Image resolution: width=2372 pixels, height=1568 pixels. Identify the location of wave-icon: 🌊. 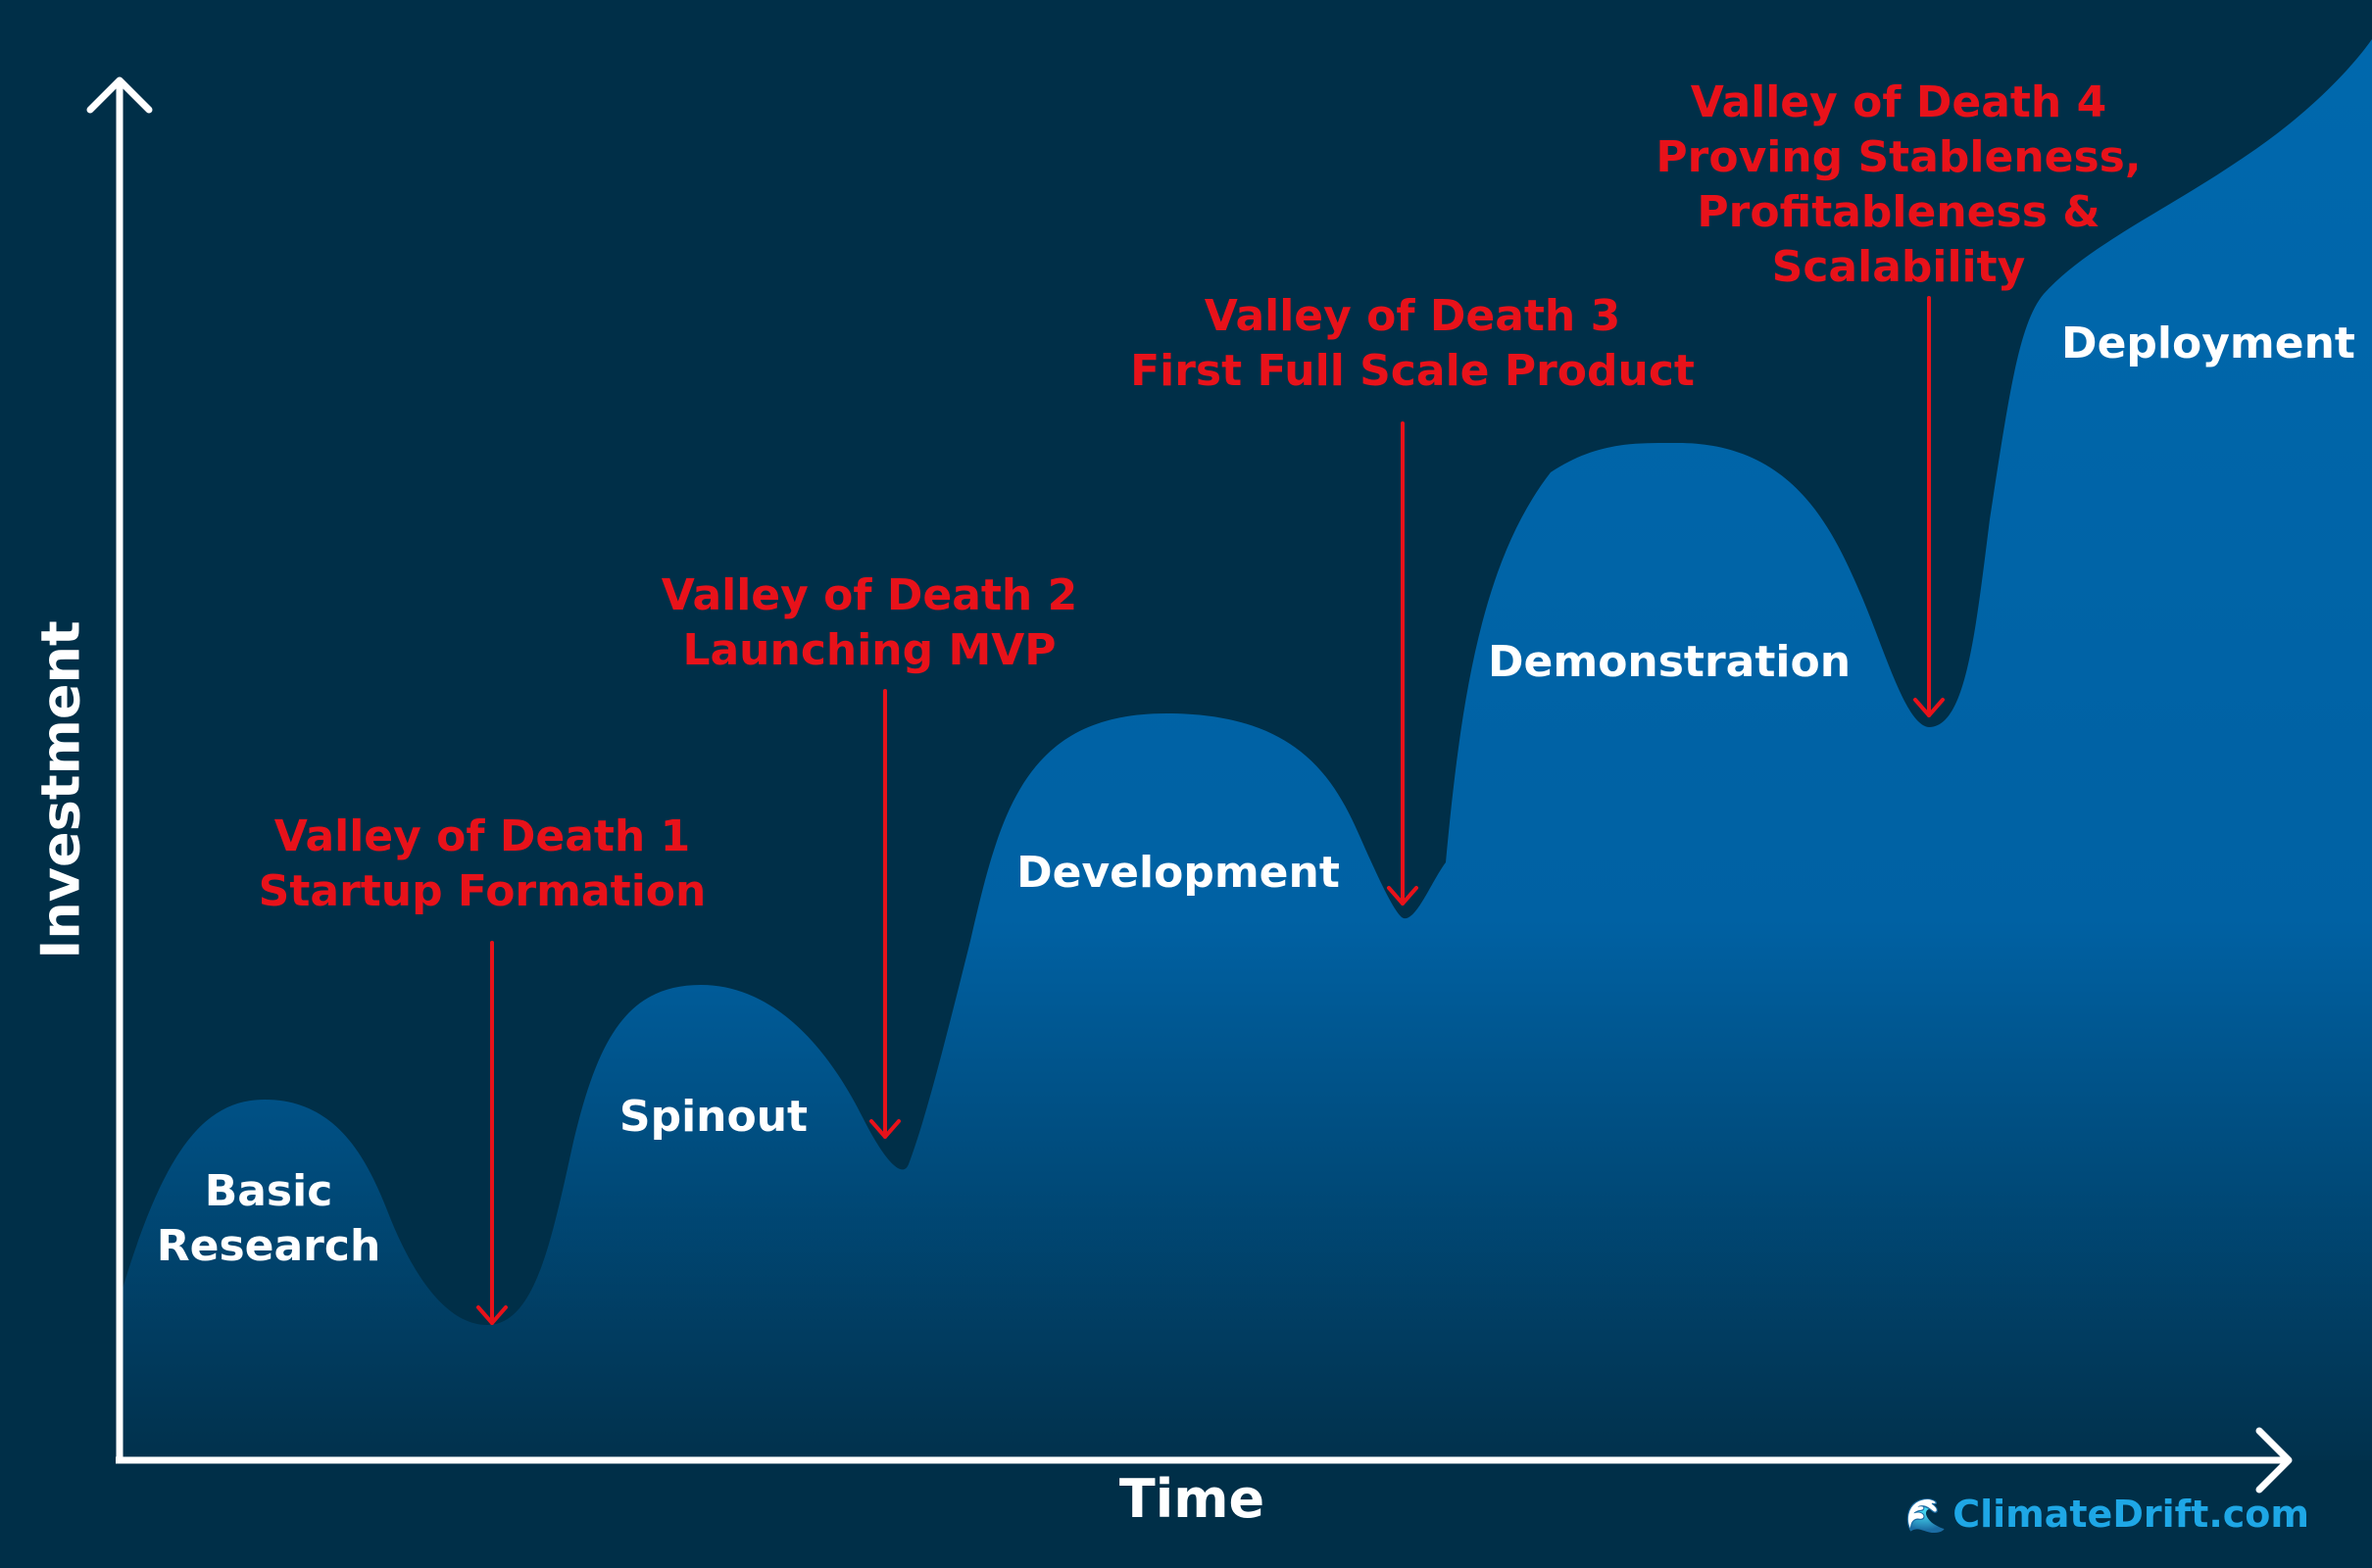
(1926, 1516).